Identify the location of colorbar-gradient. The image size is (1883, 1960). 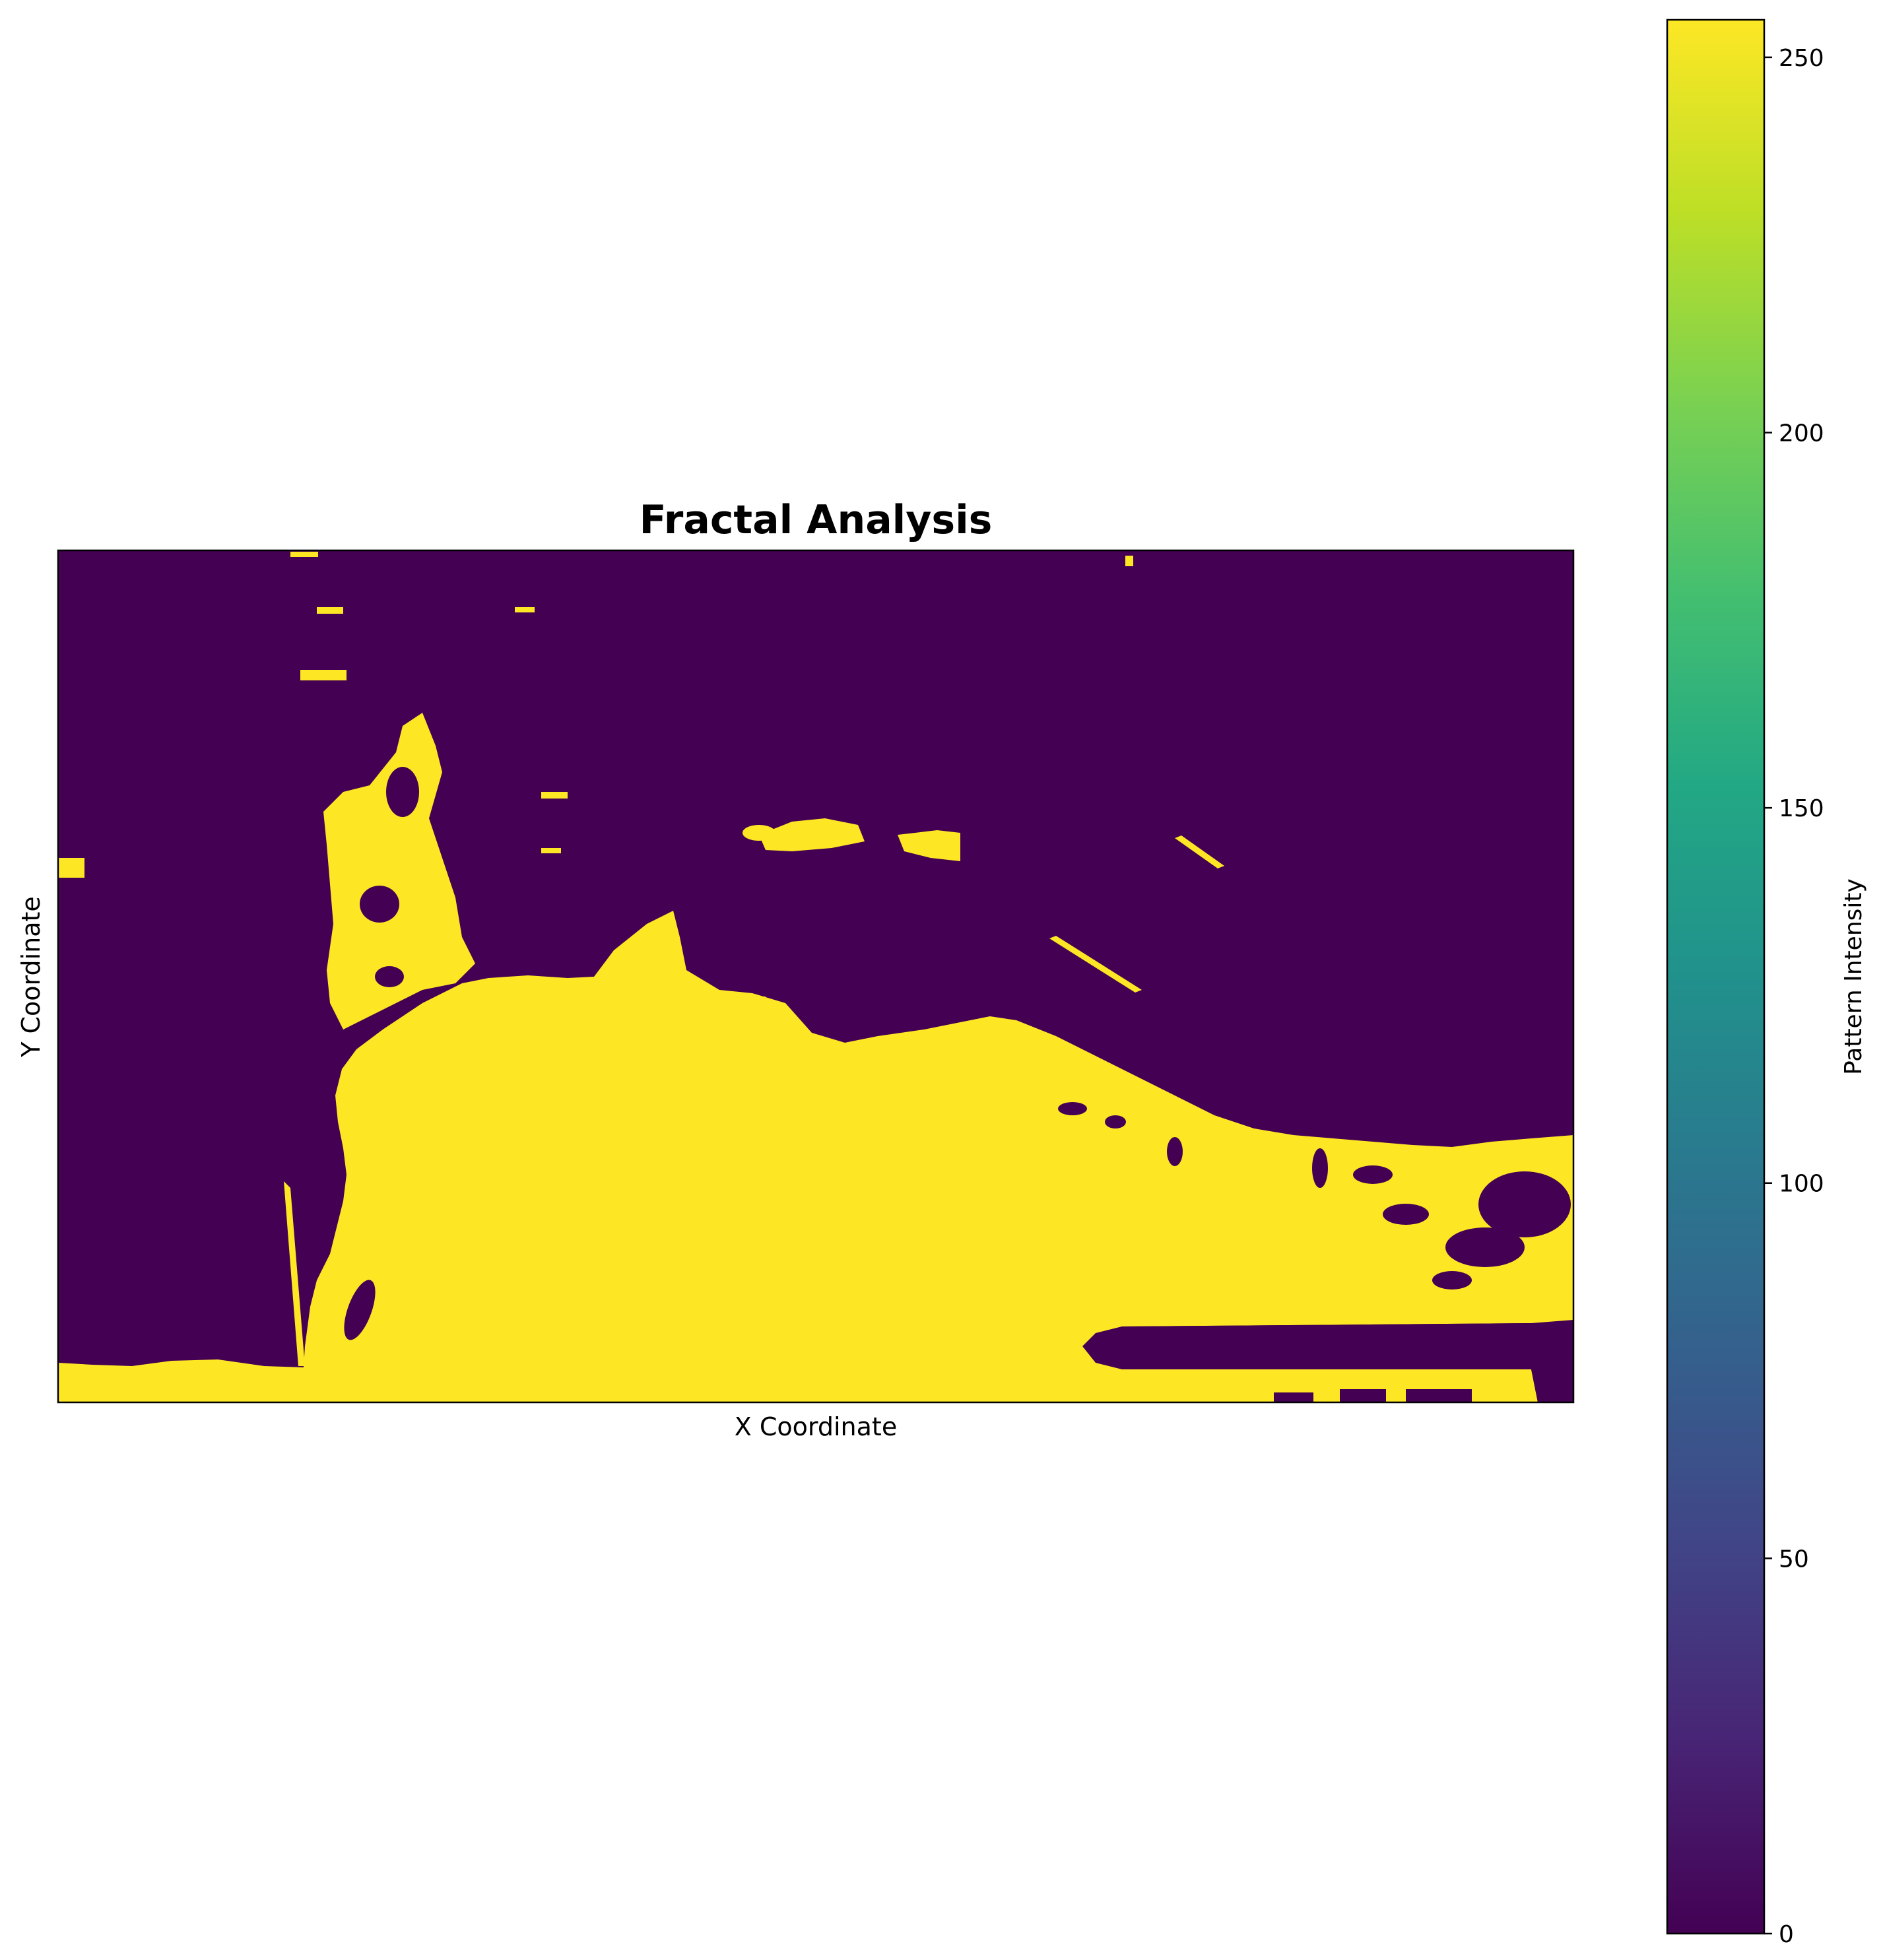
(1716, 976).